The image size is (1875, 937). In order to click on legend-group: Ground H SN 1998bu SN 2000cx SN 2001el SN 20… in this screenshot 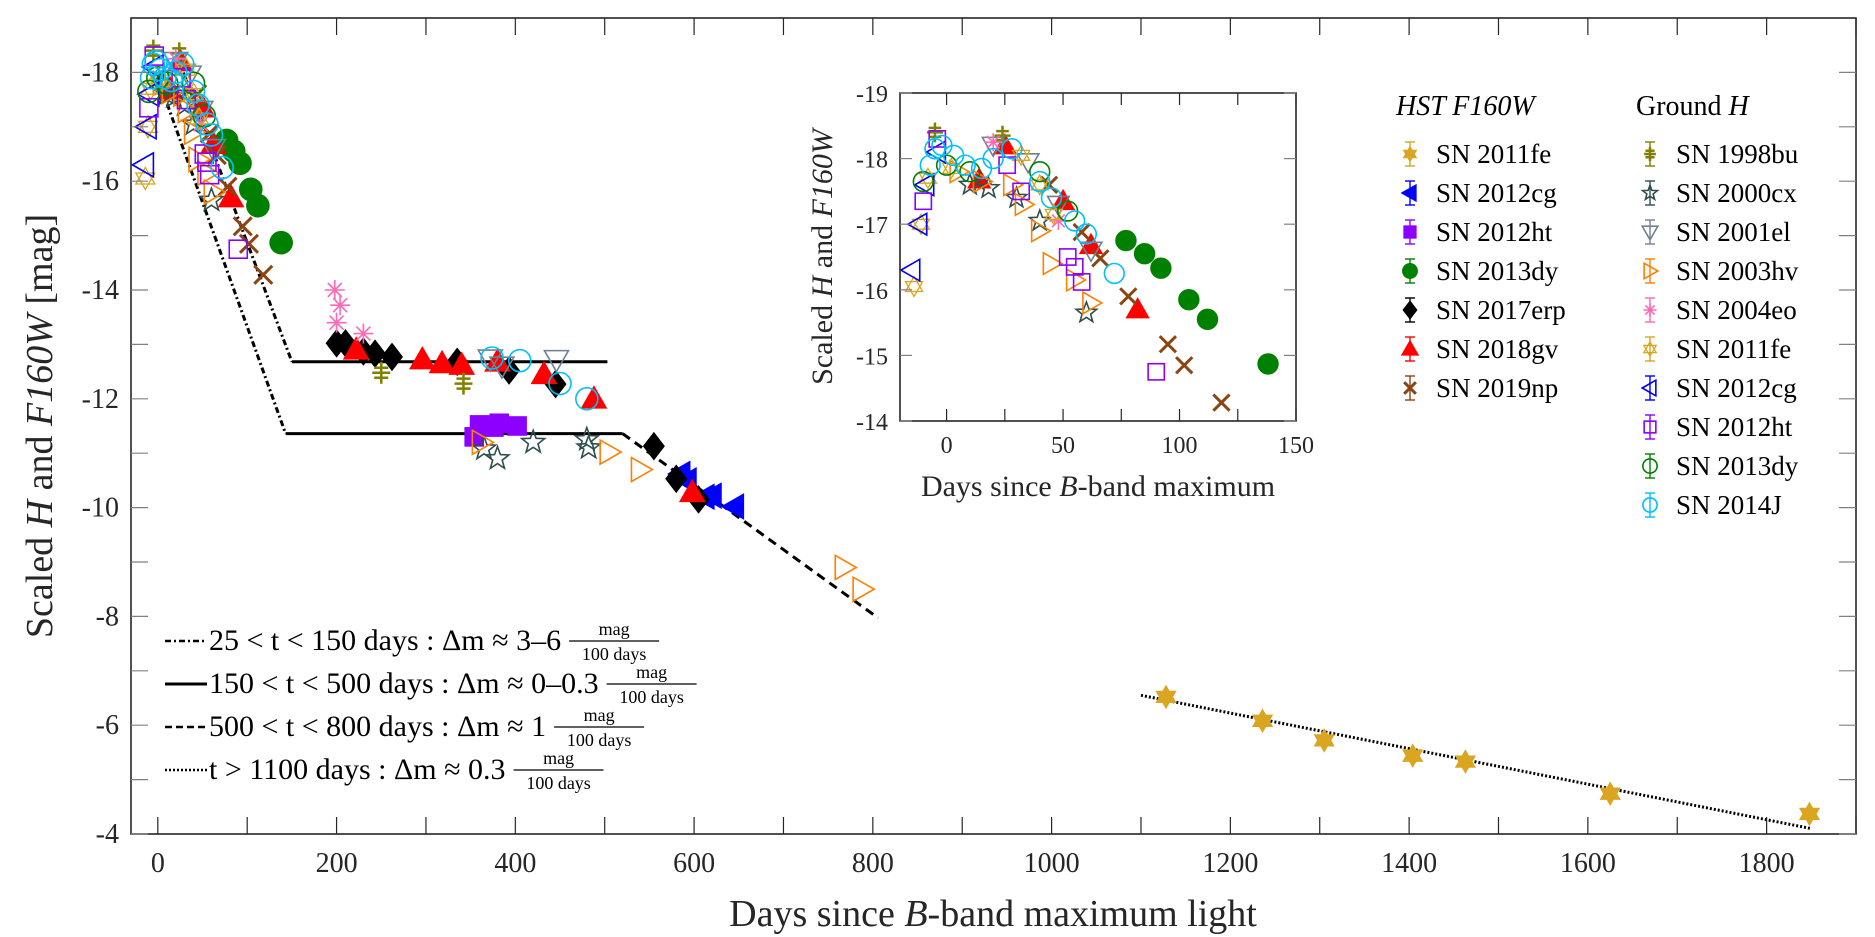, I will do `click(1717, 305)`.